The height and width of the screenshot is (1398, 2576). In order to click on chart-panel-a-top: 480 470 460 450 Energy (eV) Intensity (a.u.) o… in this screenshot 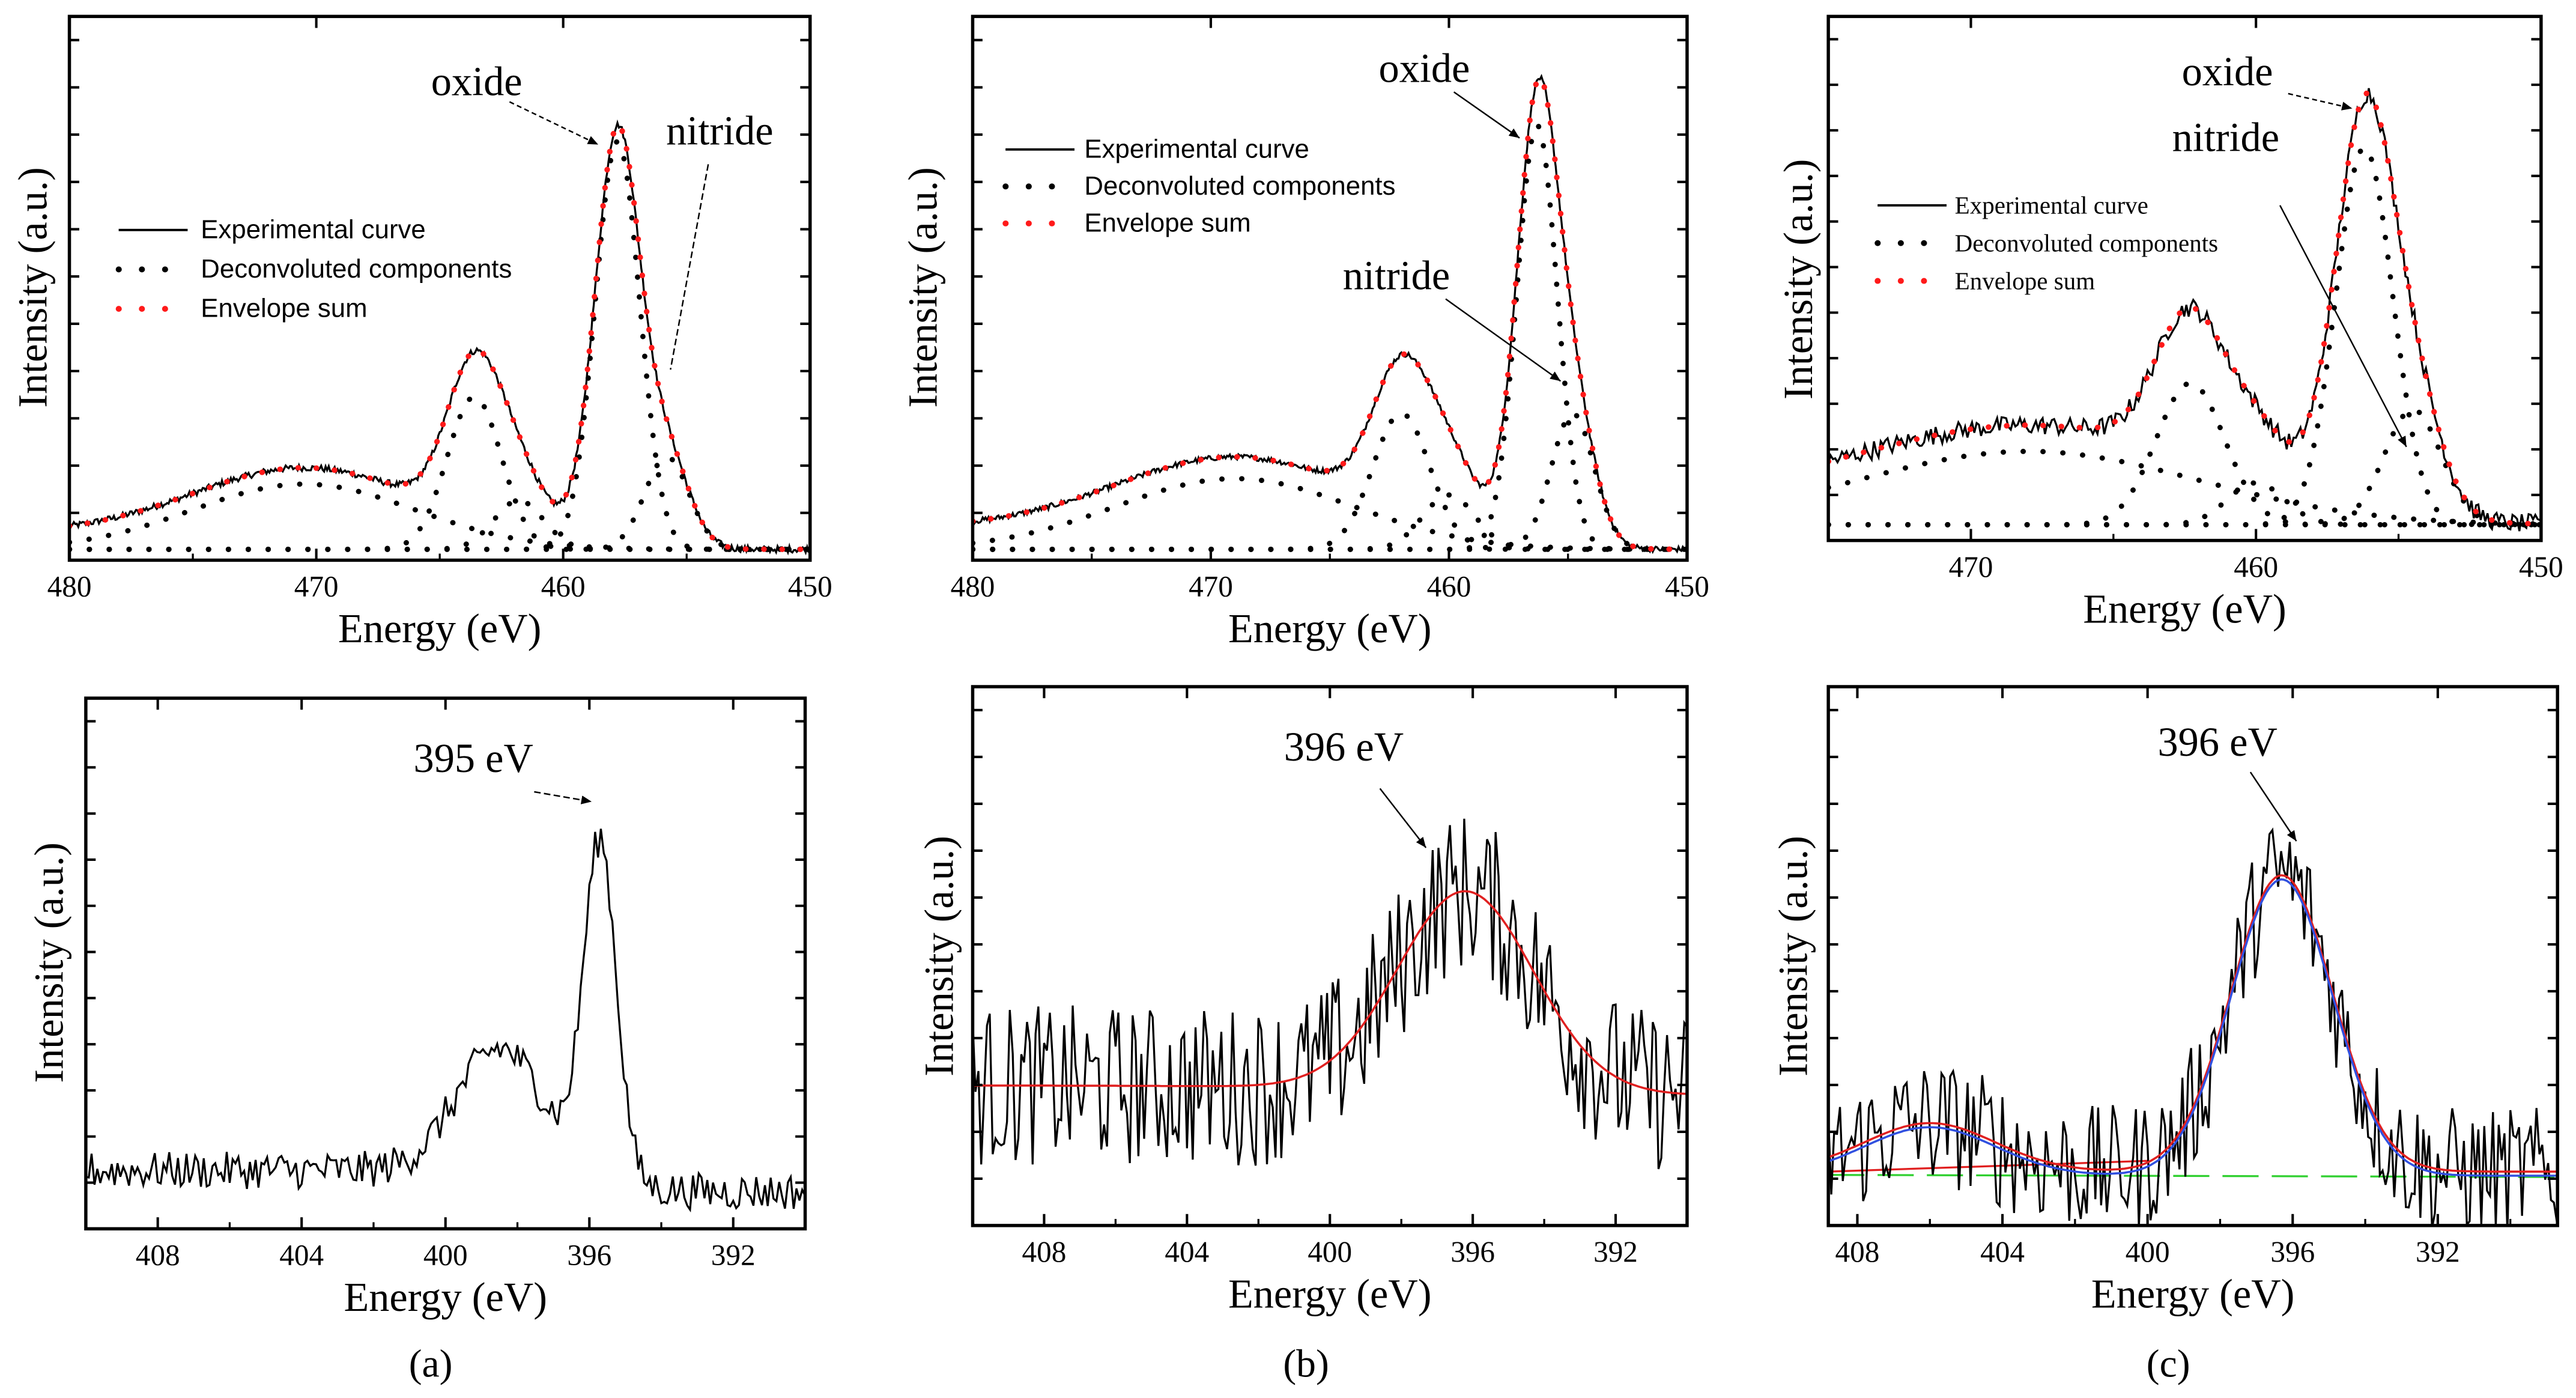, I will do `click(421, 332)`.